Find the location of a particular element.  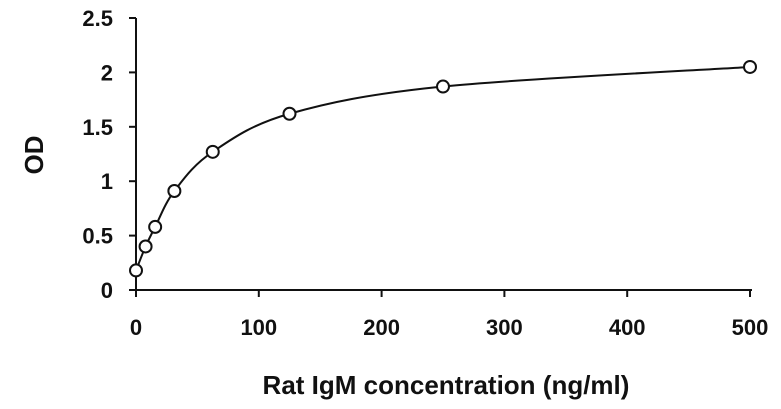

x-tick-label: 100 is located at coordinates (258, 327).